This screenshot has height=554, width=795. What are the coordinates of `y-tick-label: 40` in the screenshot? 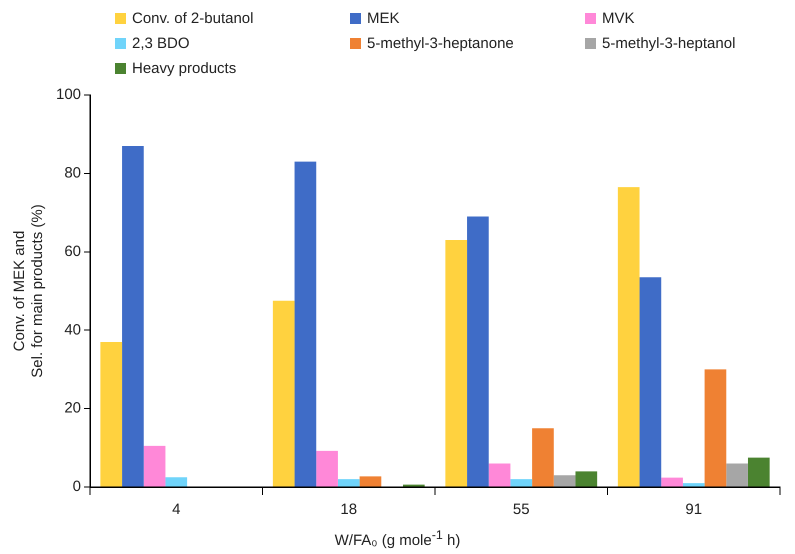 It's located at (73, 329).